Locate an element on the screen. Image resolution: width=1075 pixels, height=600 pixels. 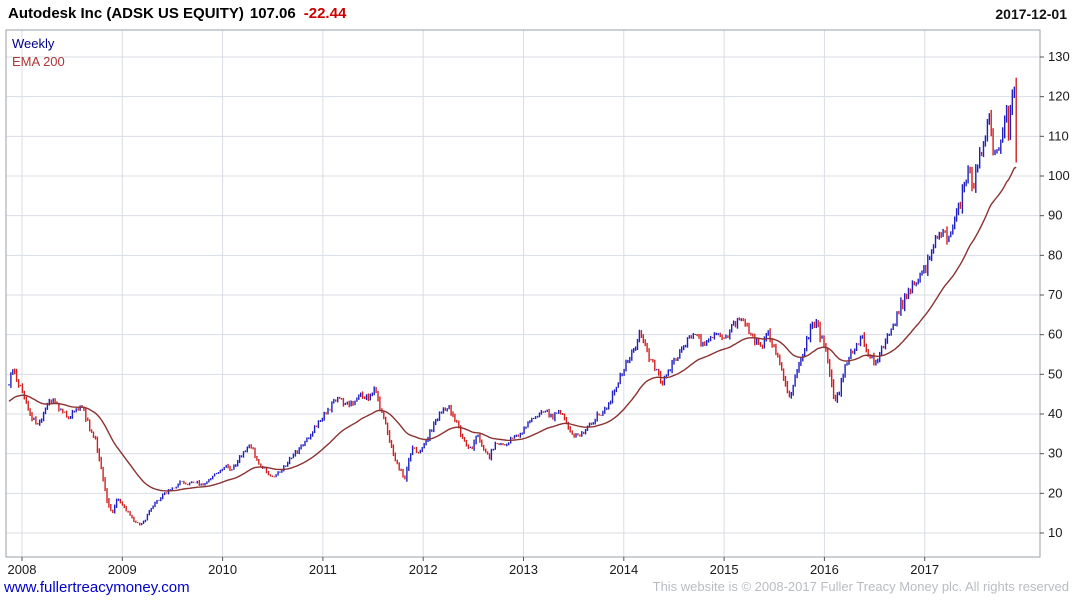
legend-ema-200: EMA 200 is located at coordinates (38, 61).